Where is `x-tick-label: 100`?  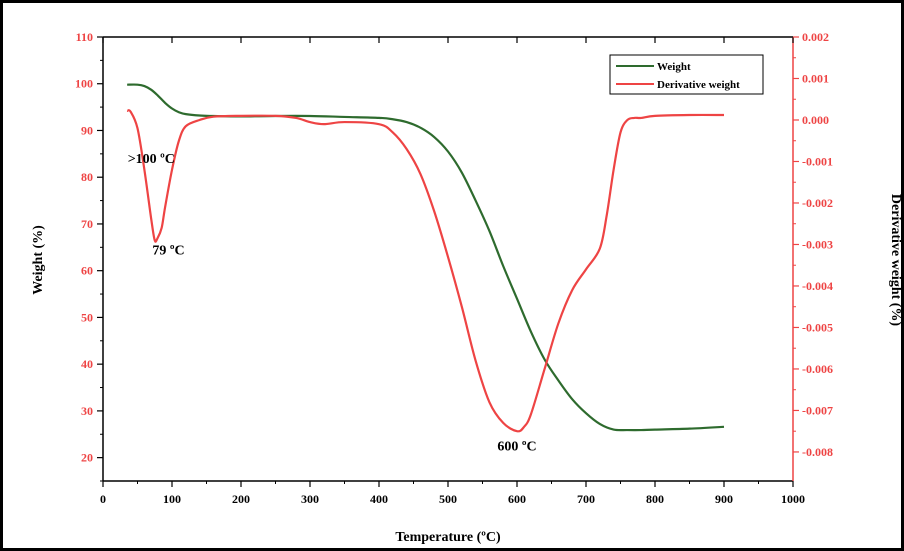
x-tick-label: 100 is located at coordinates (172, 499).